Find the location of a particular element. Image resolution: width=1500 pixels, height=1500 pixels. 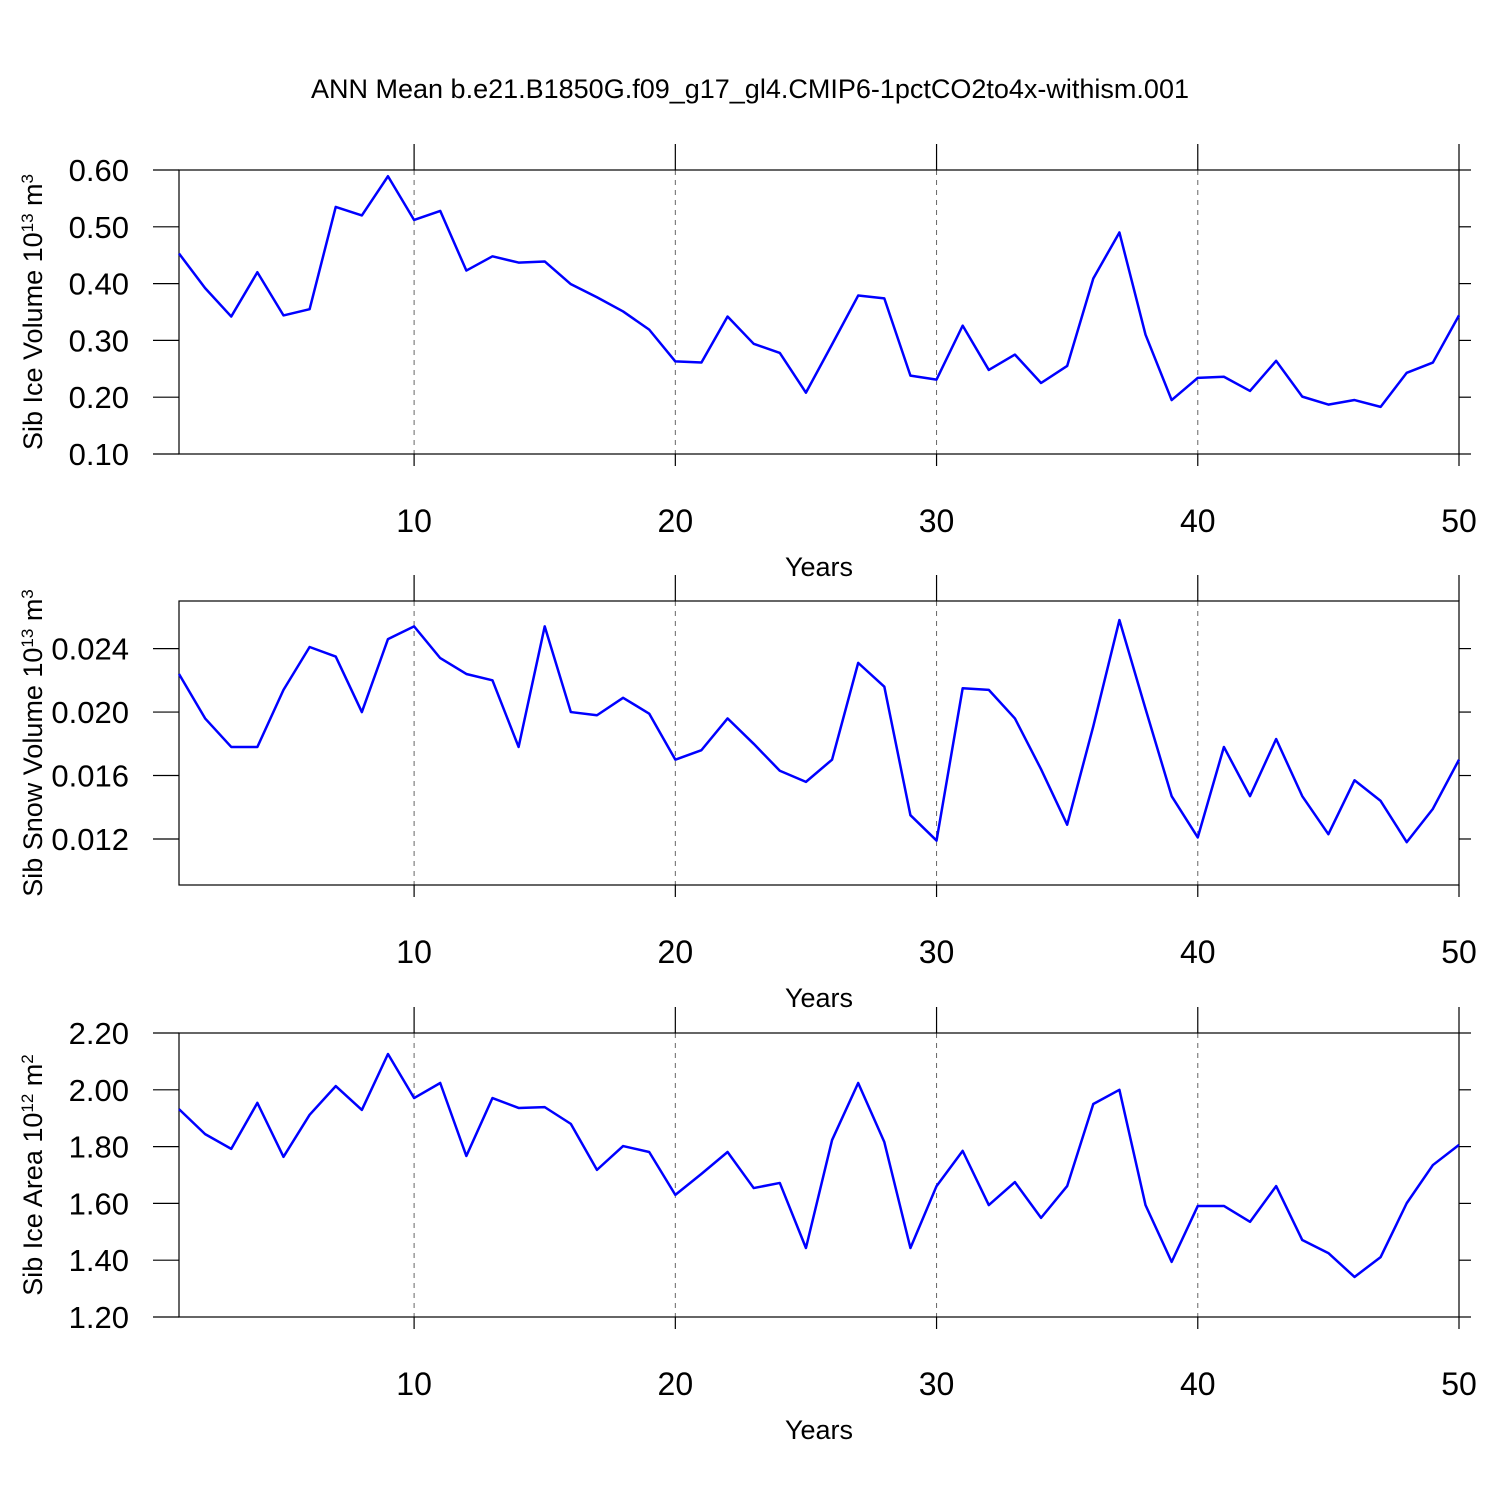

y-tick-label: 0.60 is located at coordinates (99, 170).